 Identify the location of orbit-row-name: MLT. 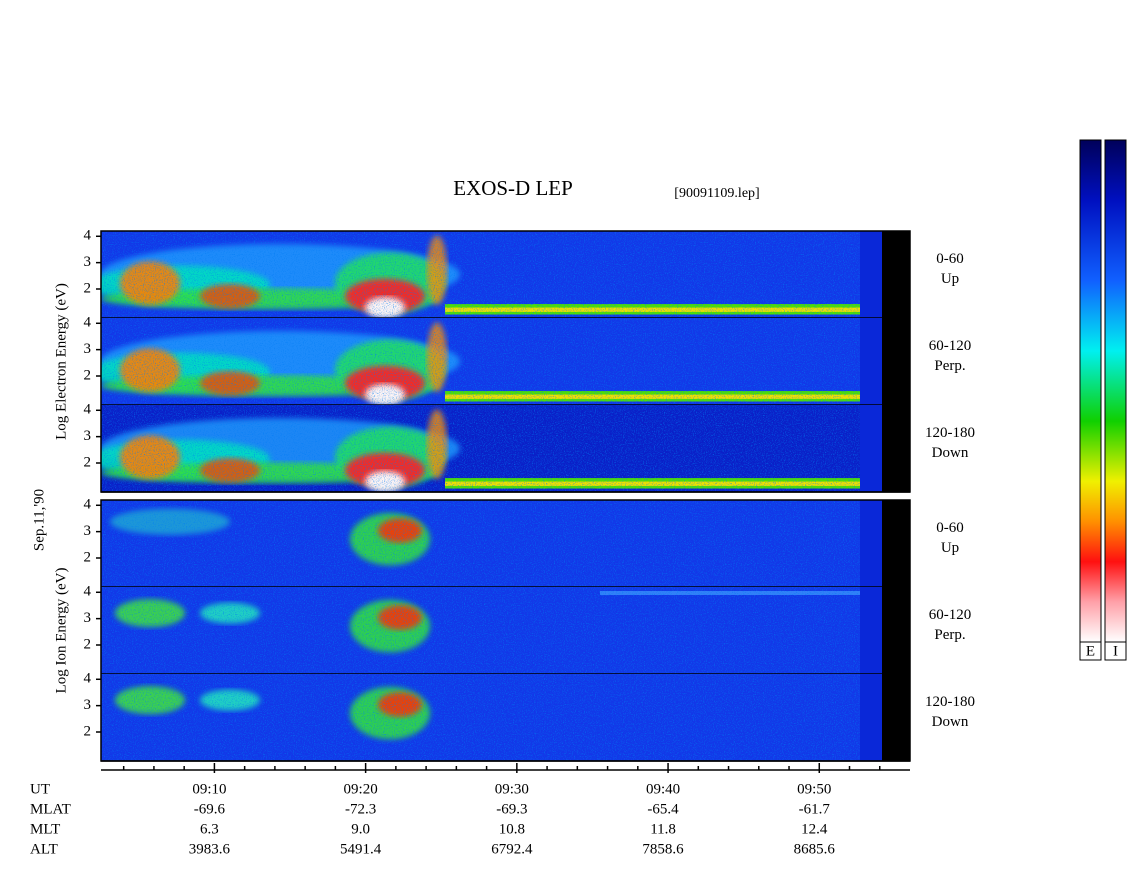
(45, 829).